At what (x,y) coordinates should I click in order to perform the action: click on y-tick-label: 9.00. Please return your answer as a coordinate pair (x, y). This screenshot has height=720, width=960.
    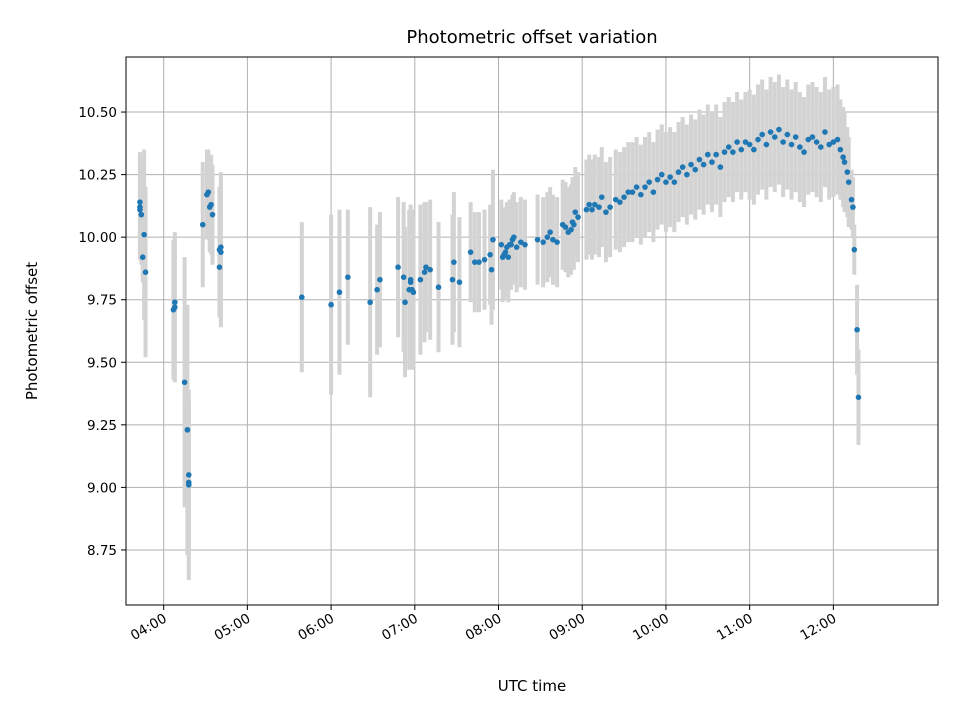
    Looking at the image, I should click on (102, 488).